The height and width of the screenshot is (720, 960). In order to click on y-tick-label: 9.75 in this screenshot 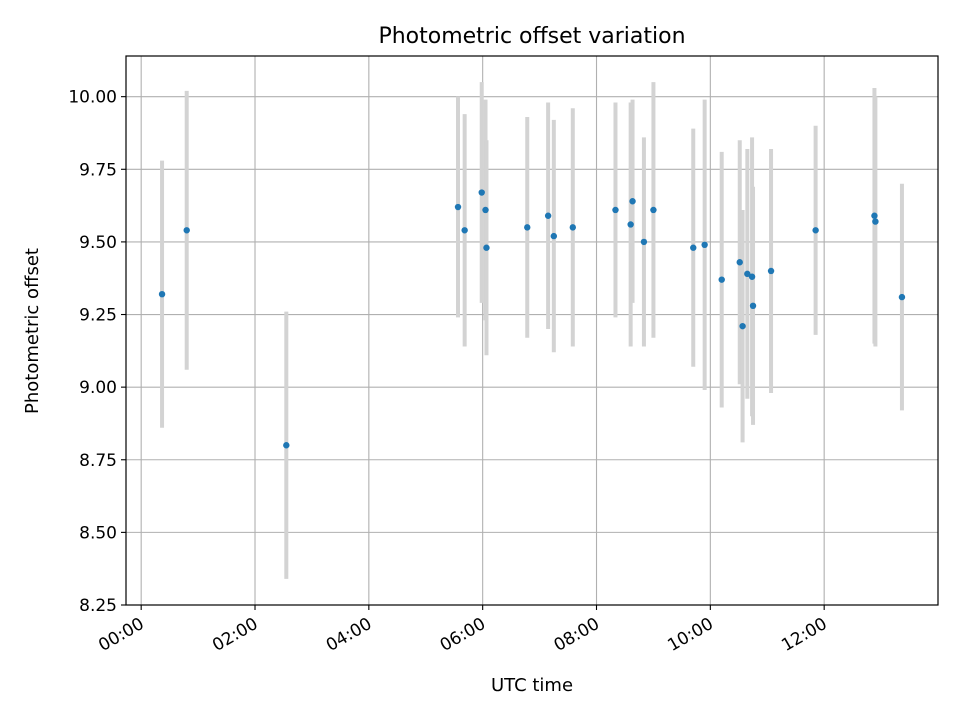, I will do `click(98, 170)`.